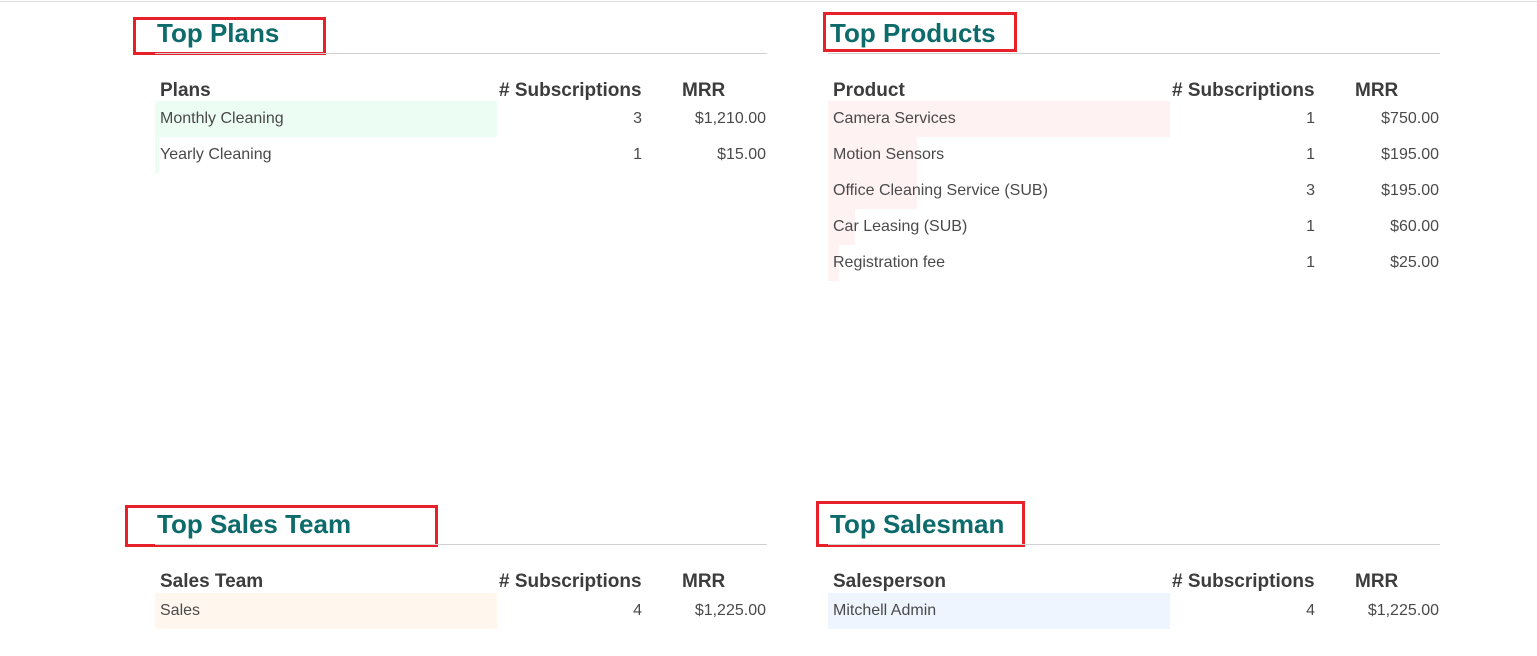 This screenshot has height=656, width=1537. Describe the element at coordinates (1410, 118) in the screenshot. I see `row-mrr: $750.00` at that location.